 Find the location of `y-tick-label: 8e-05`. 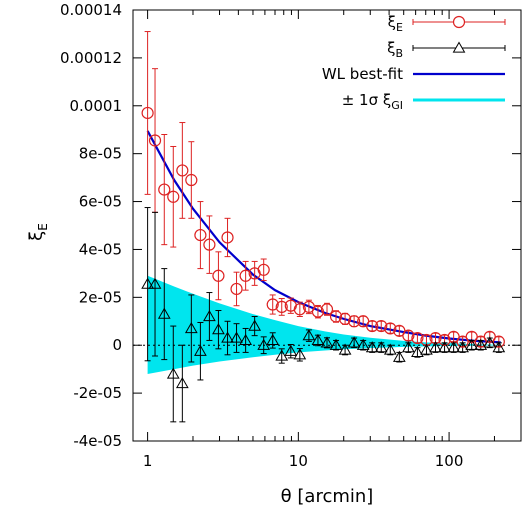

y-tick-label: 8e-05 is located at coordinates (100, 154).